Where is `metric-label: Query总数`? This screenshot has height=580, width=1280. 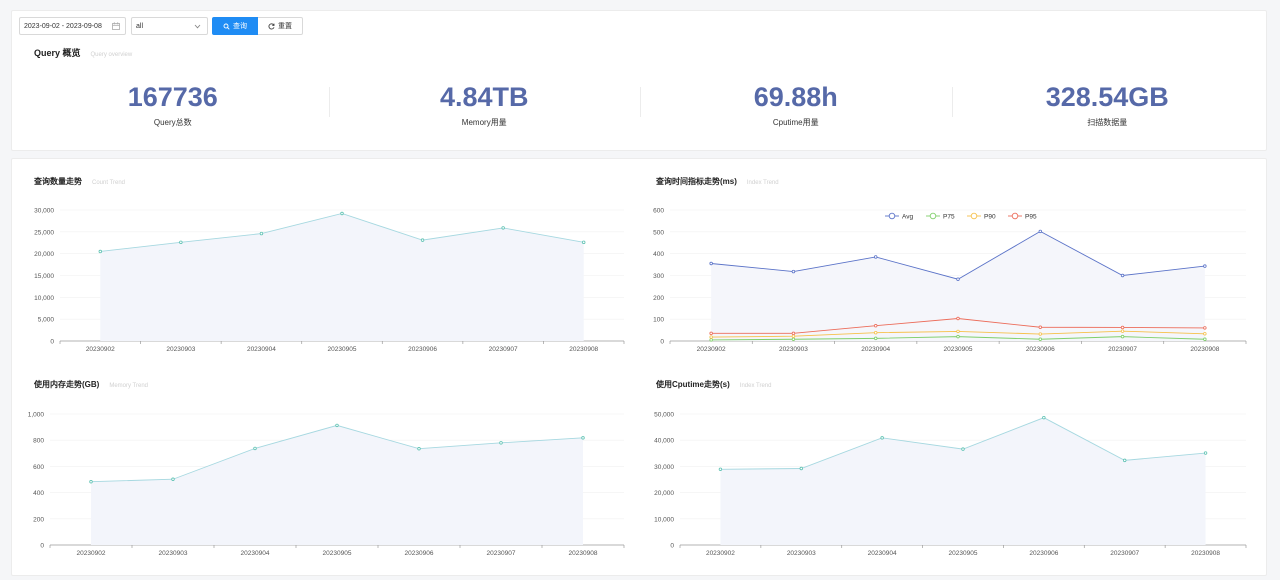 metric-label: Query总数 is located at coordinates (172, 122).